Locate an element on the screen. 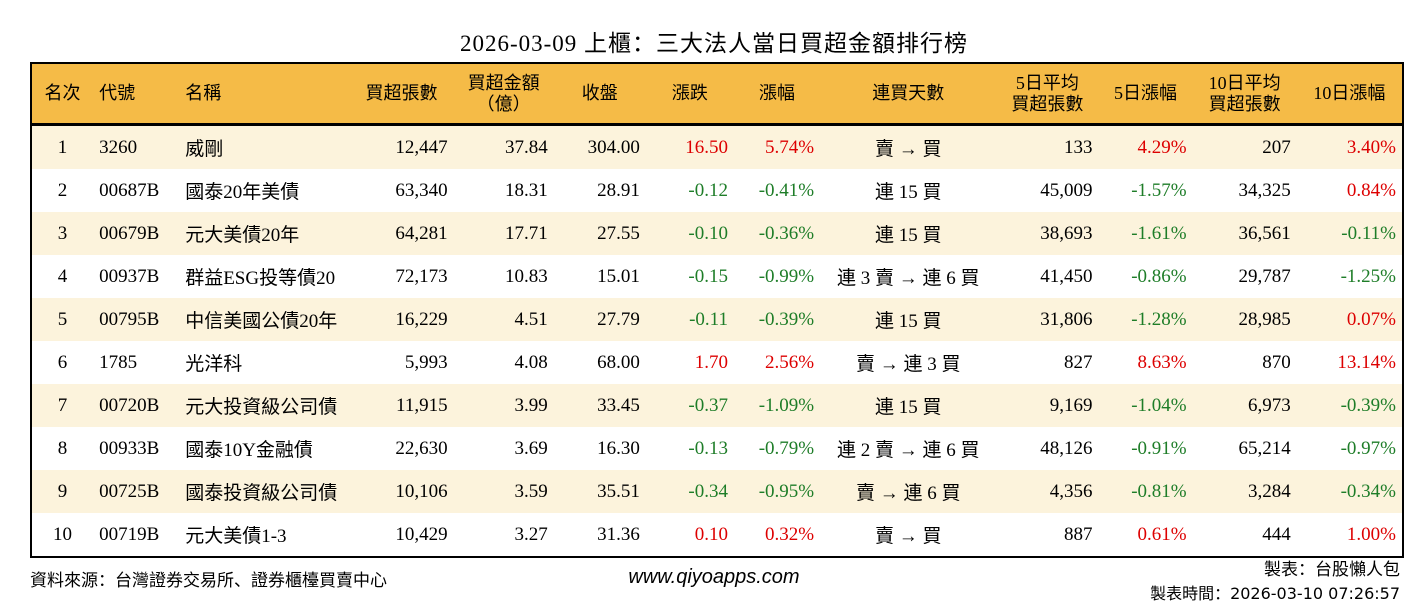 Image resolution: width=1428 pixels, height=612 pixels. cell-streak: 連 2 賣 → 連 6 買 is located at coordinates (908, 448).